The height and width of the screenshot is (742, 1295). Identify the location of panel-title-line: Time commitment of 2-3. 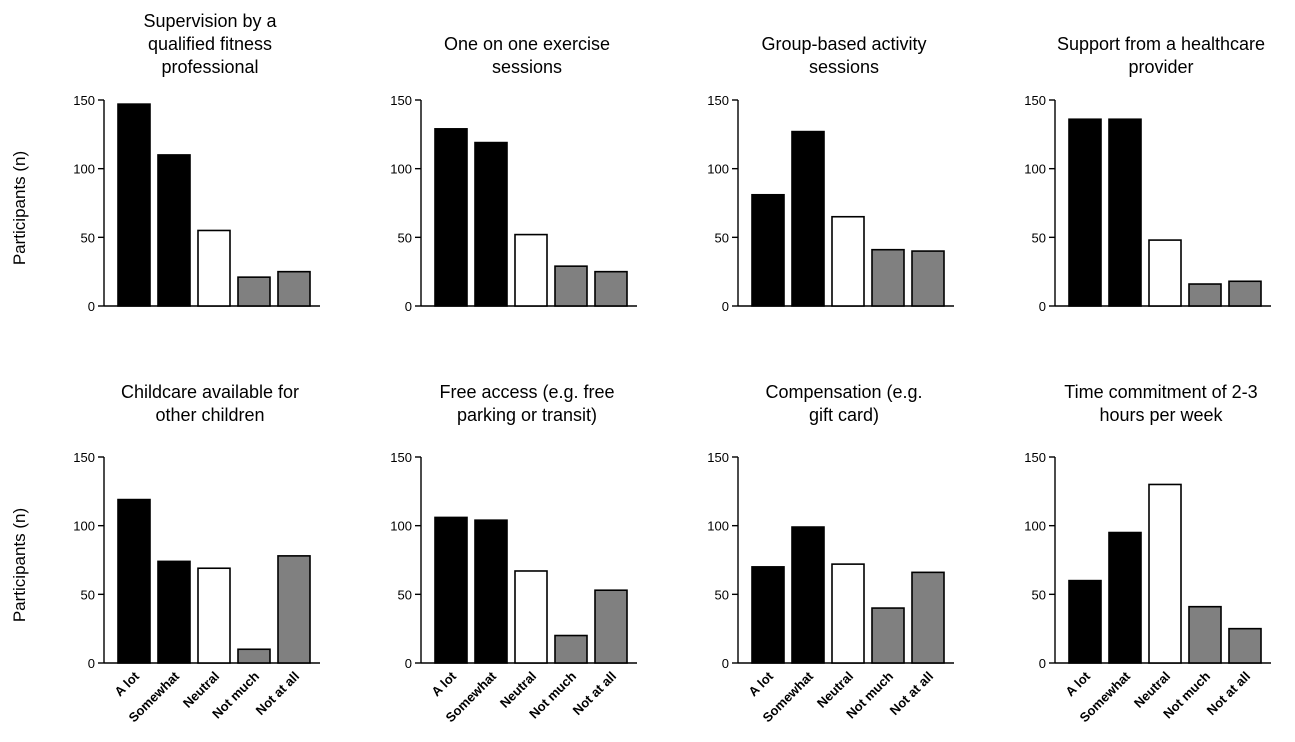
(1160, 392).